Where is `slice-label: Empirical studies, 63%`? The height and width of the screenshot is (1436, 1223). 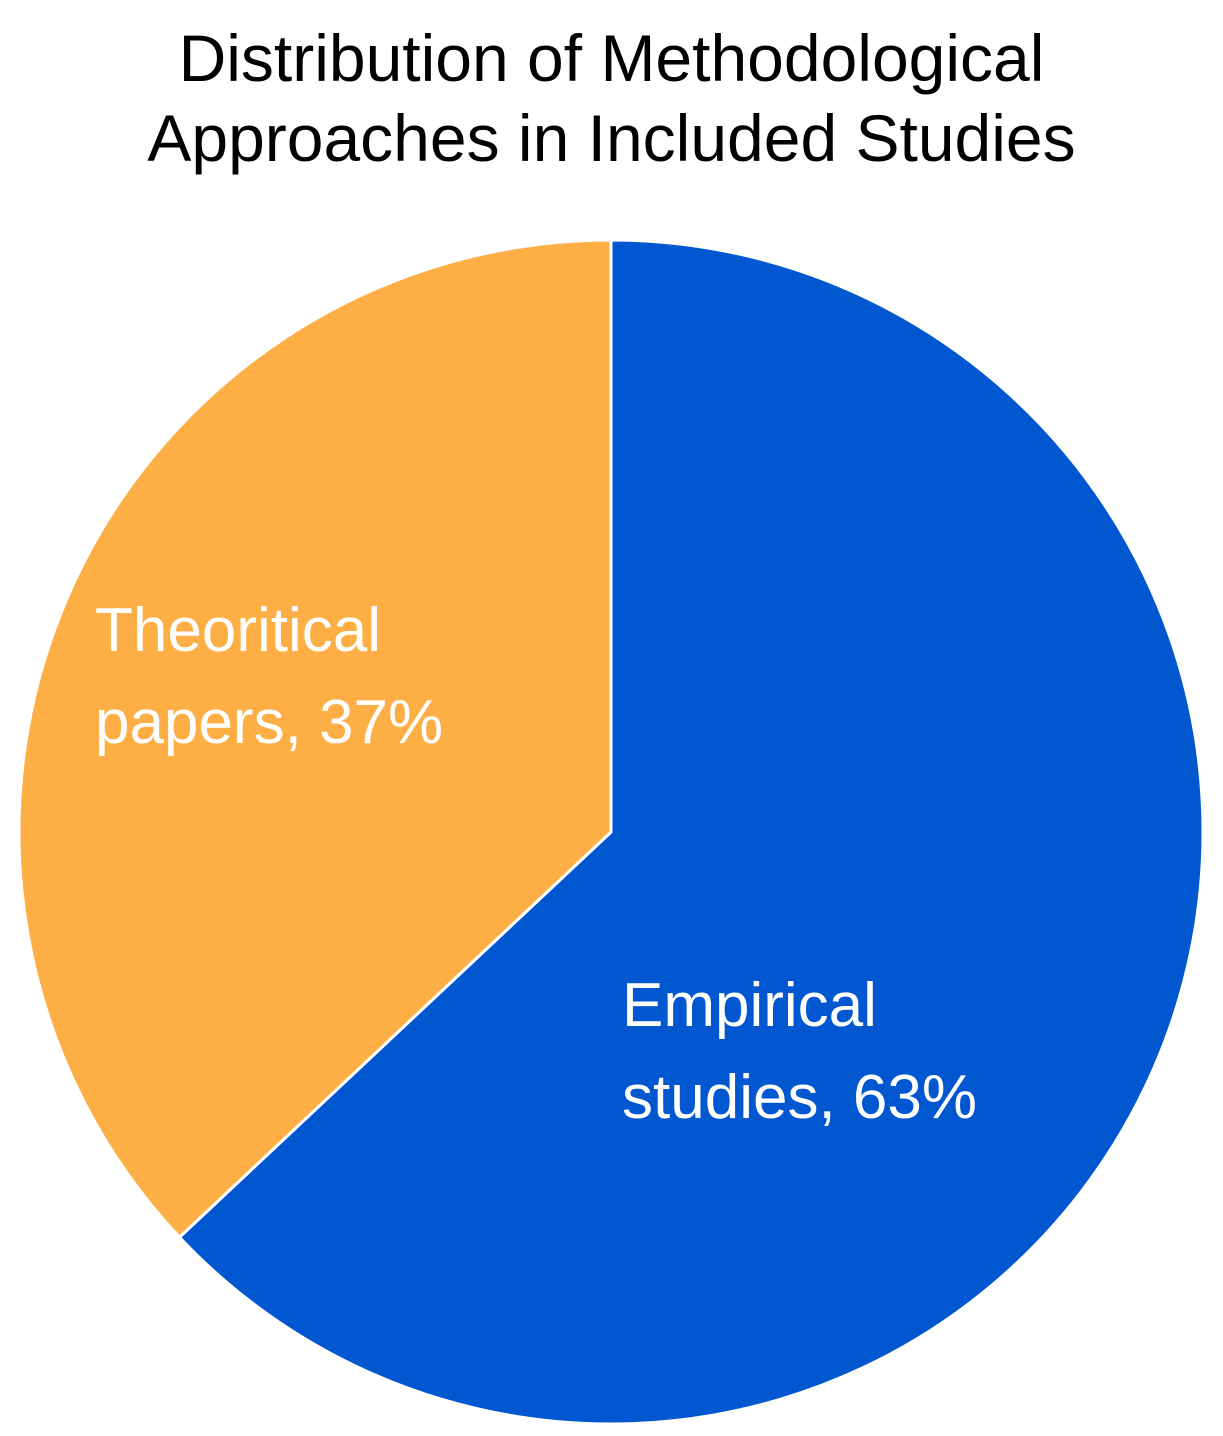 slice-label: Empirical studies, 63% is located at coordinates (799, 1051).